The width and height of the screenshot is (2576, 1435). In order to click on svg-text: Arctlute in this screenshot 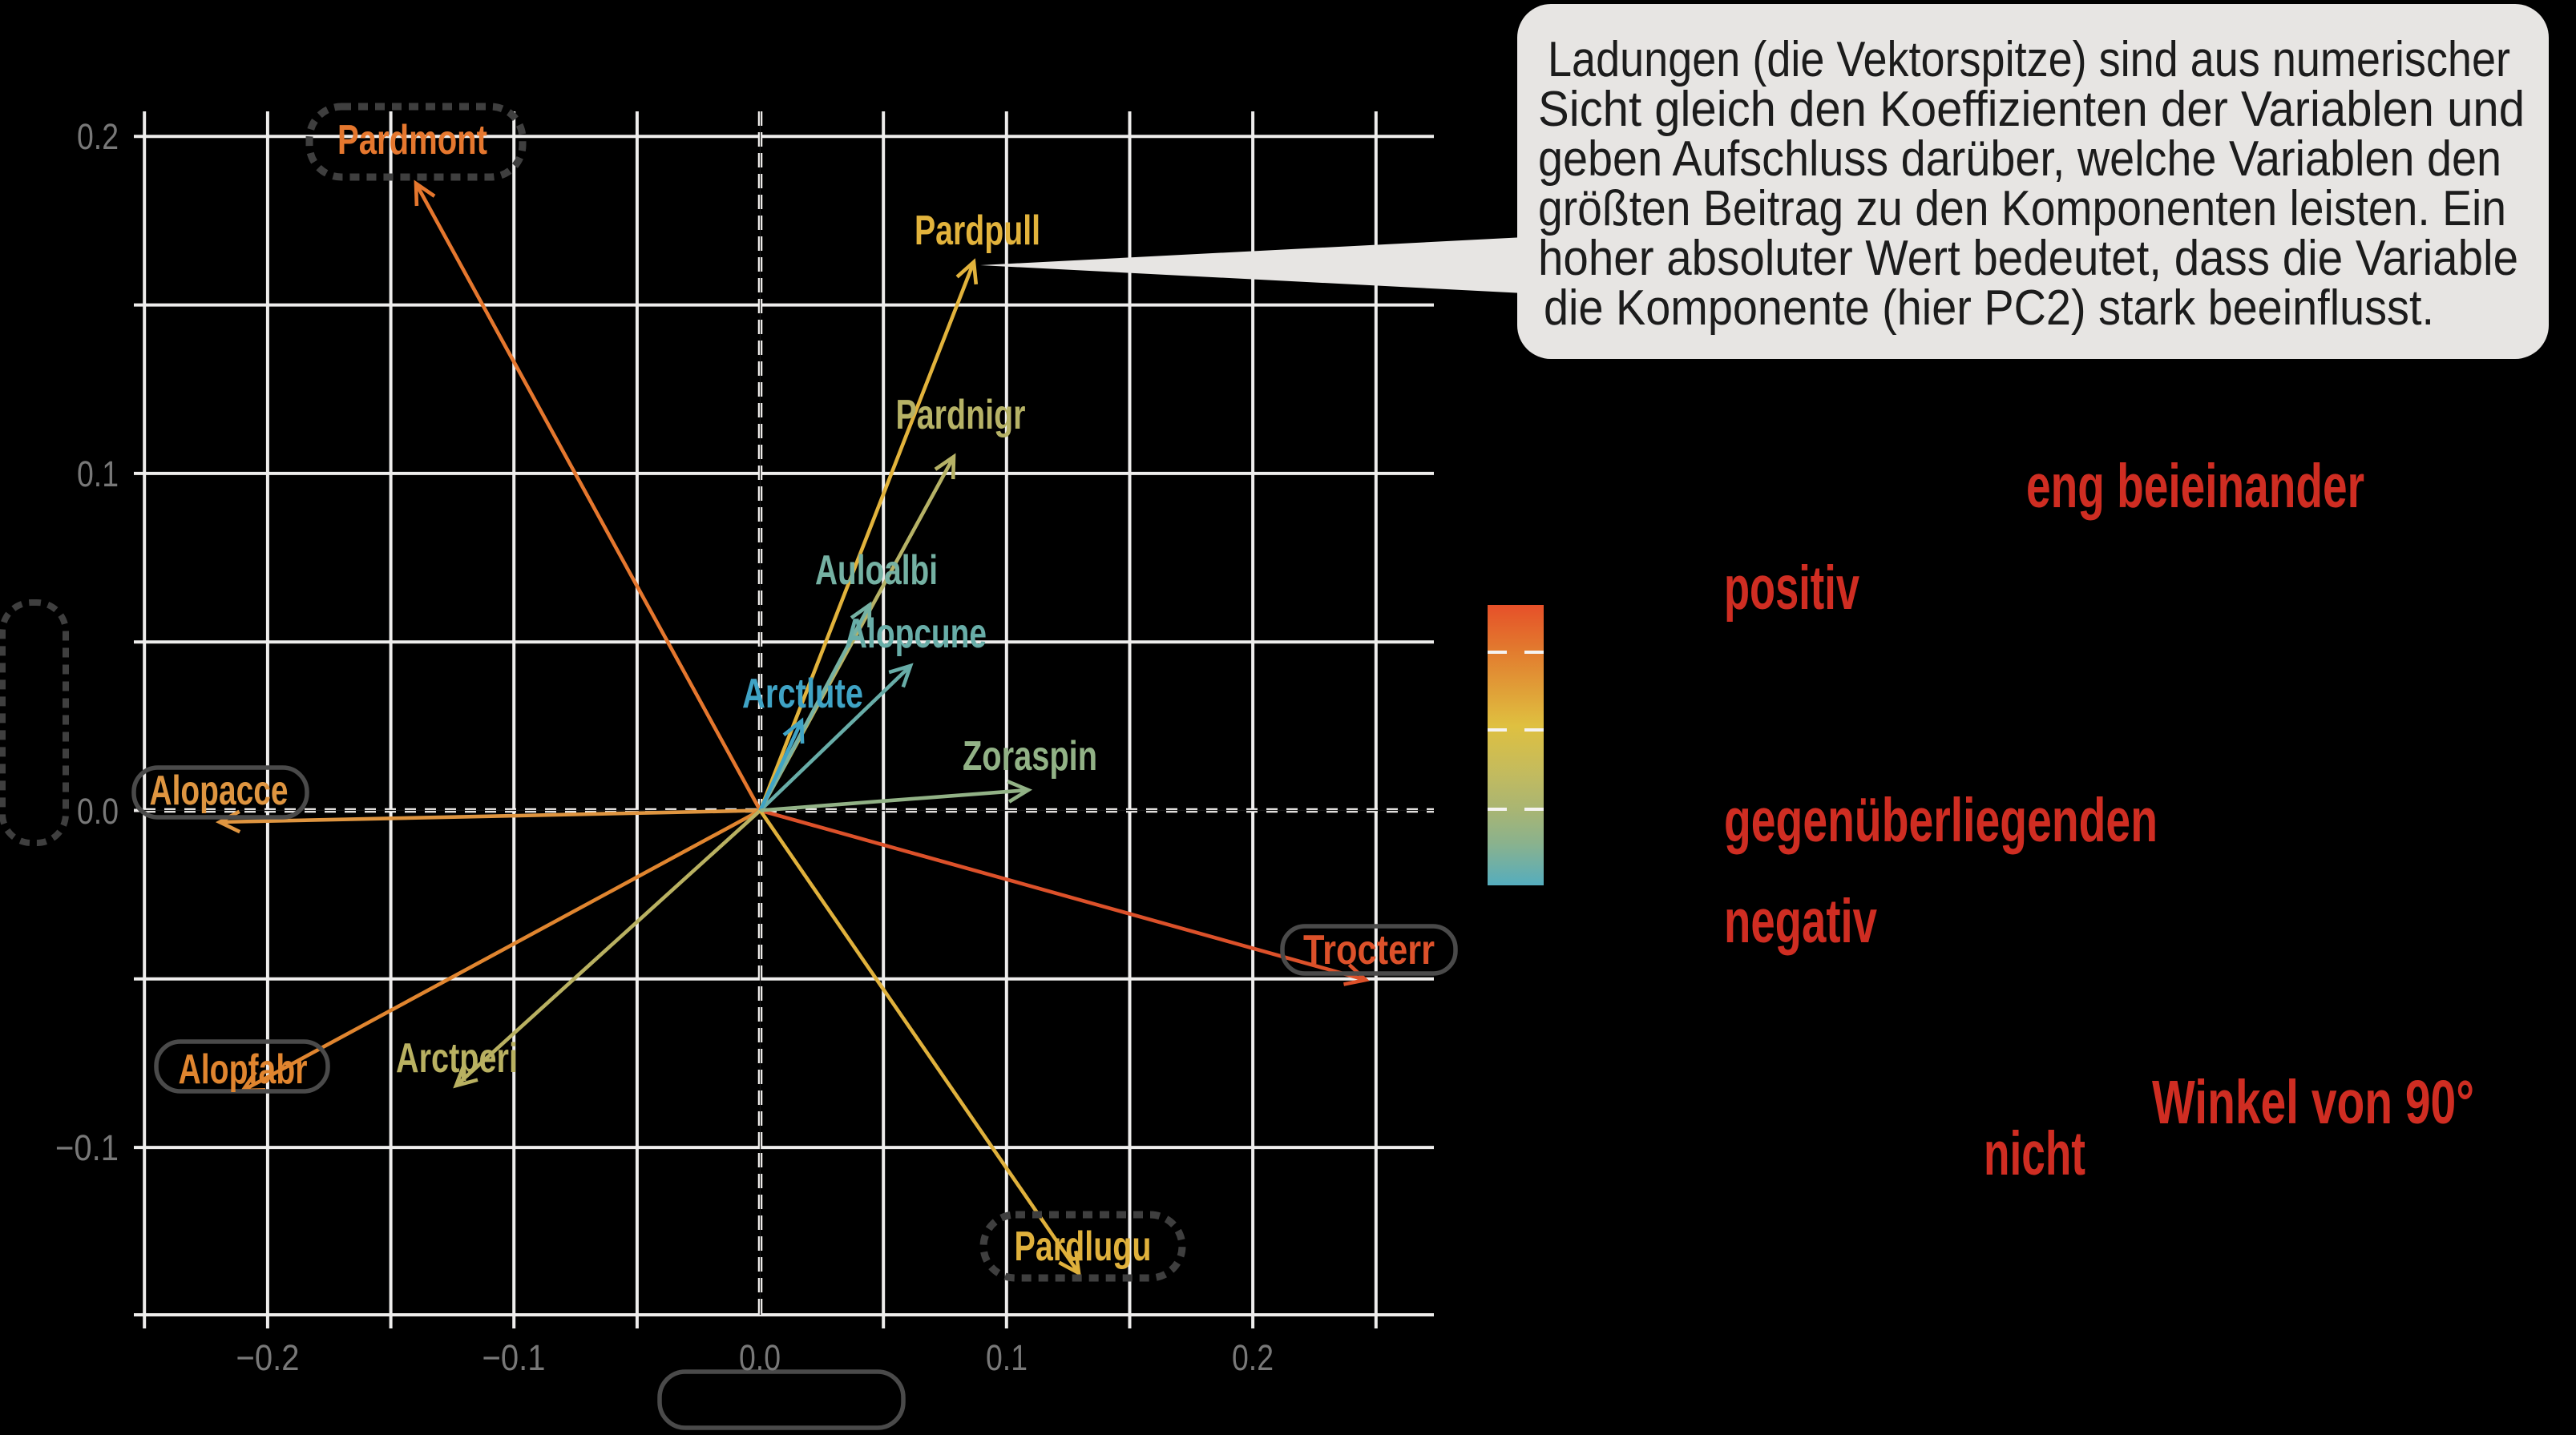, I will do `click(802, 694)`.